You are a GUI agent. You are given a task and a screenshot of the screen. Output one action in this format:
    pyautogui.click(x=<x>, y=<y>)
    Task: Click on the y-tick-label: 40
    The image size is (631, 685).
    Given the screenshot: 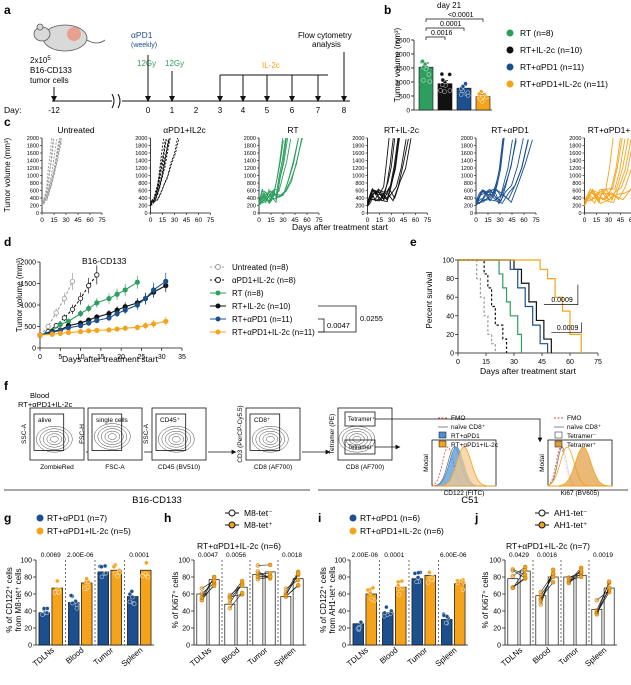 What is the action you would take?
    pyautogui.click(x=186, y=612)
    